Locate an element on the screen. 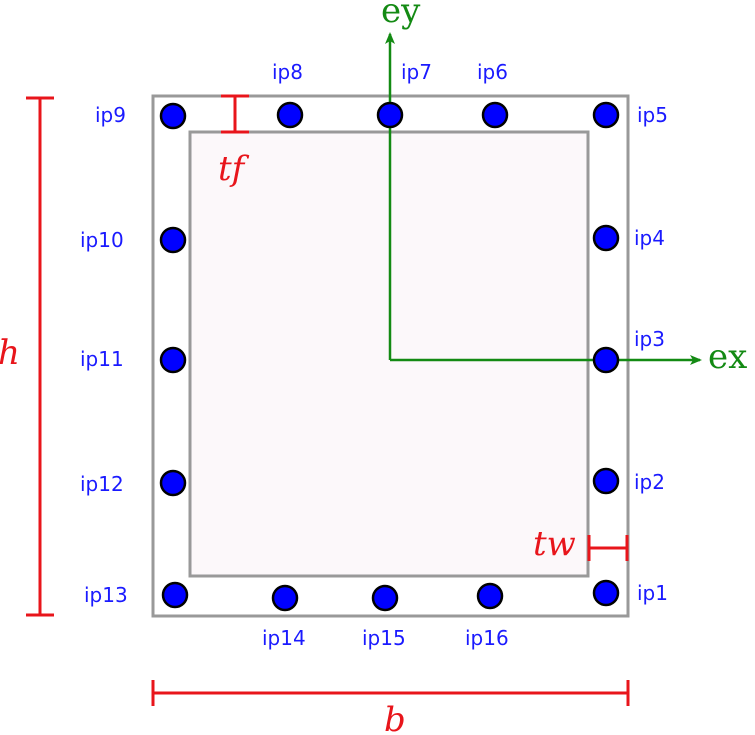  ip1-label: ip1 is located at coordinates (652, 593).